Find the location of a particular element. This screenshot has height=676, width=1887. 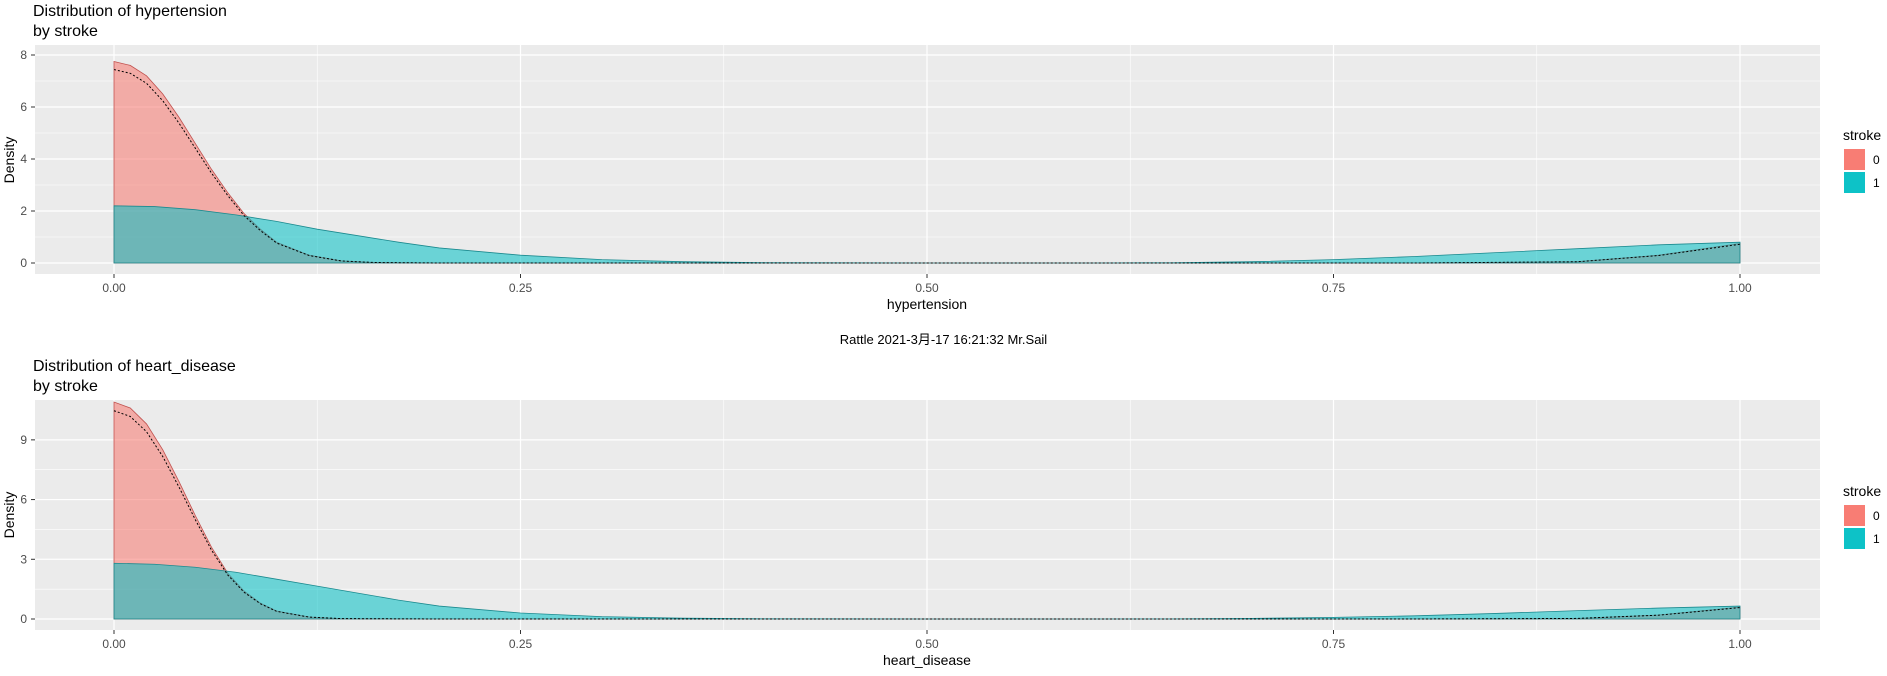

p1-y-tick-label-0: 0 is located at coordinates (23, 619).